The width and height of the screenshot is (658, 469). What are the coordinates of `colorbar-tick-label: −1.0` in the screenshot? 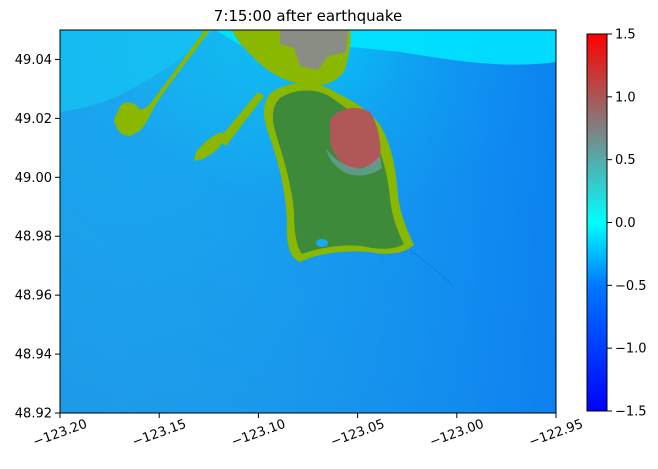 It's located at (631, 349).